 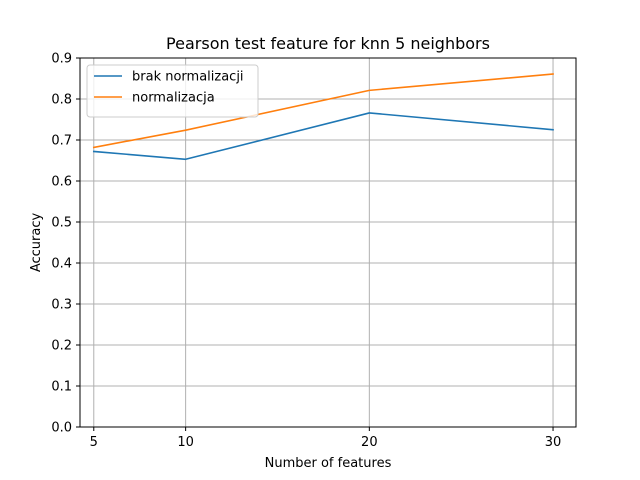 I want to click on series-lines, so click(x=323, y=117).